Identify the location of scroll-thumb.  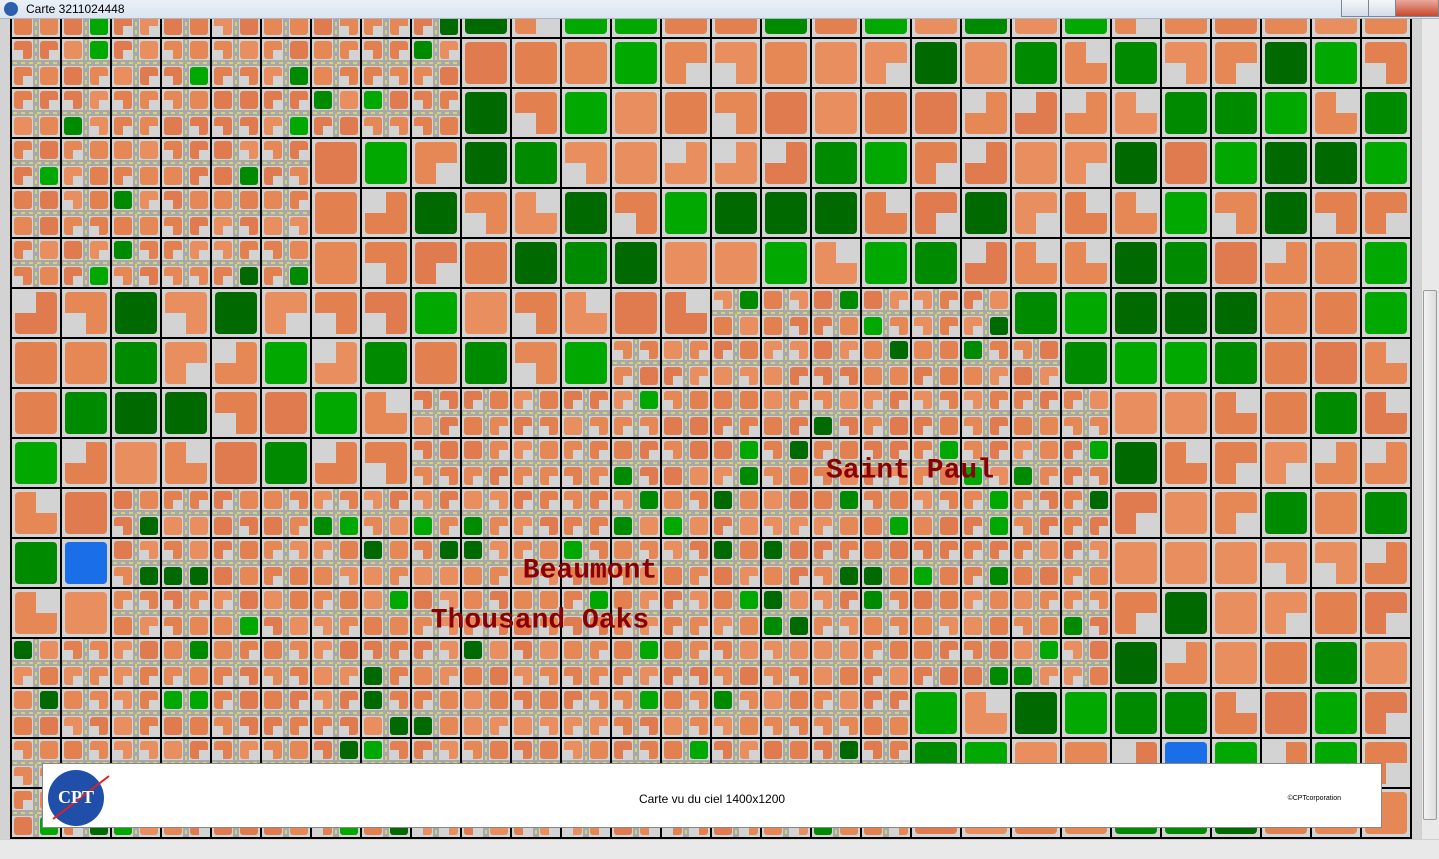
(1430, 555).